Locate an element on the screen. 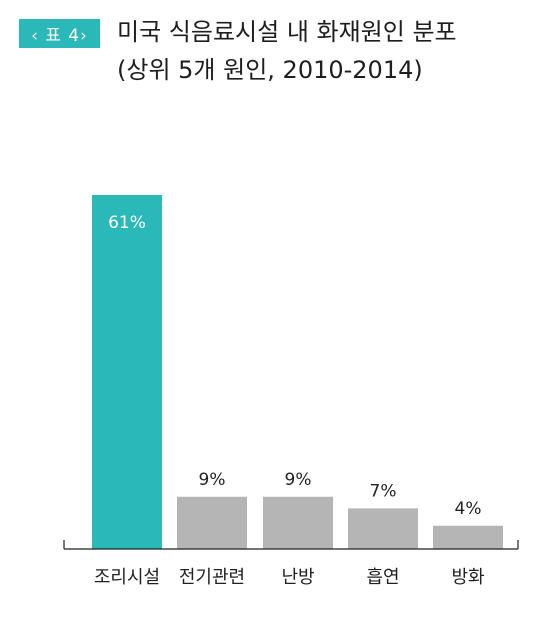 The image size is (550, 635). category-label-2: 전기관련 is located at coordinates (212, 577).